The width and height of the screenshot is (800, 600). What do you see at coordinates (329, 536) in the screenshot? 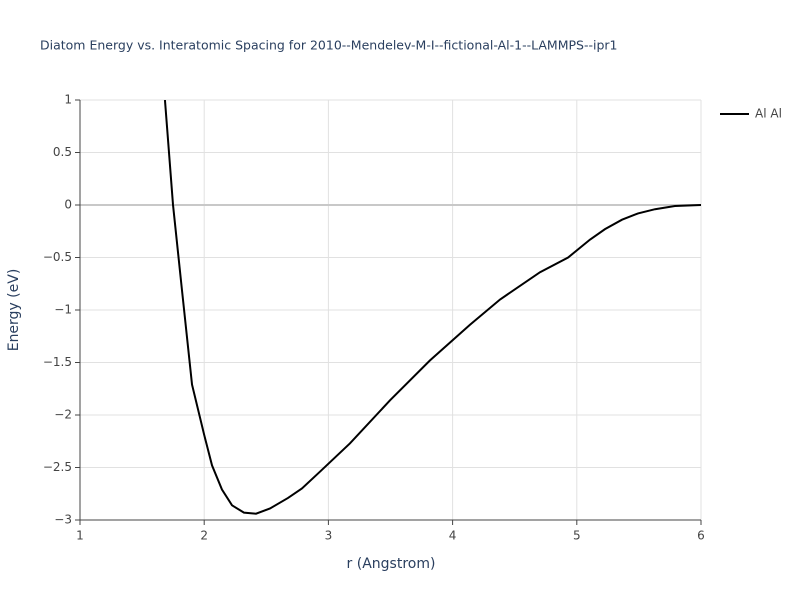
I see `x-tick-label: 3` at bounding box center [329, 536].